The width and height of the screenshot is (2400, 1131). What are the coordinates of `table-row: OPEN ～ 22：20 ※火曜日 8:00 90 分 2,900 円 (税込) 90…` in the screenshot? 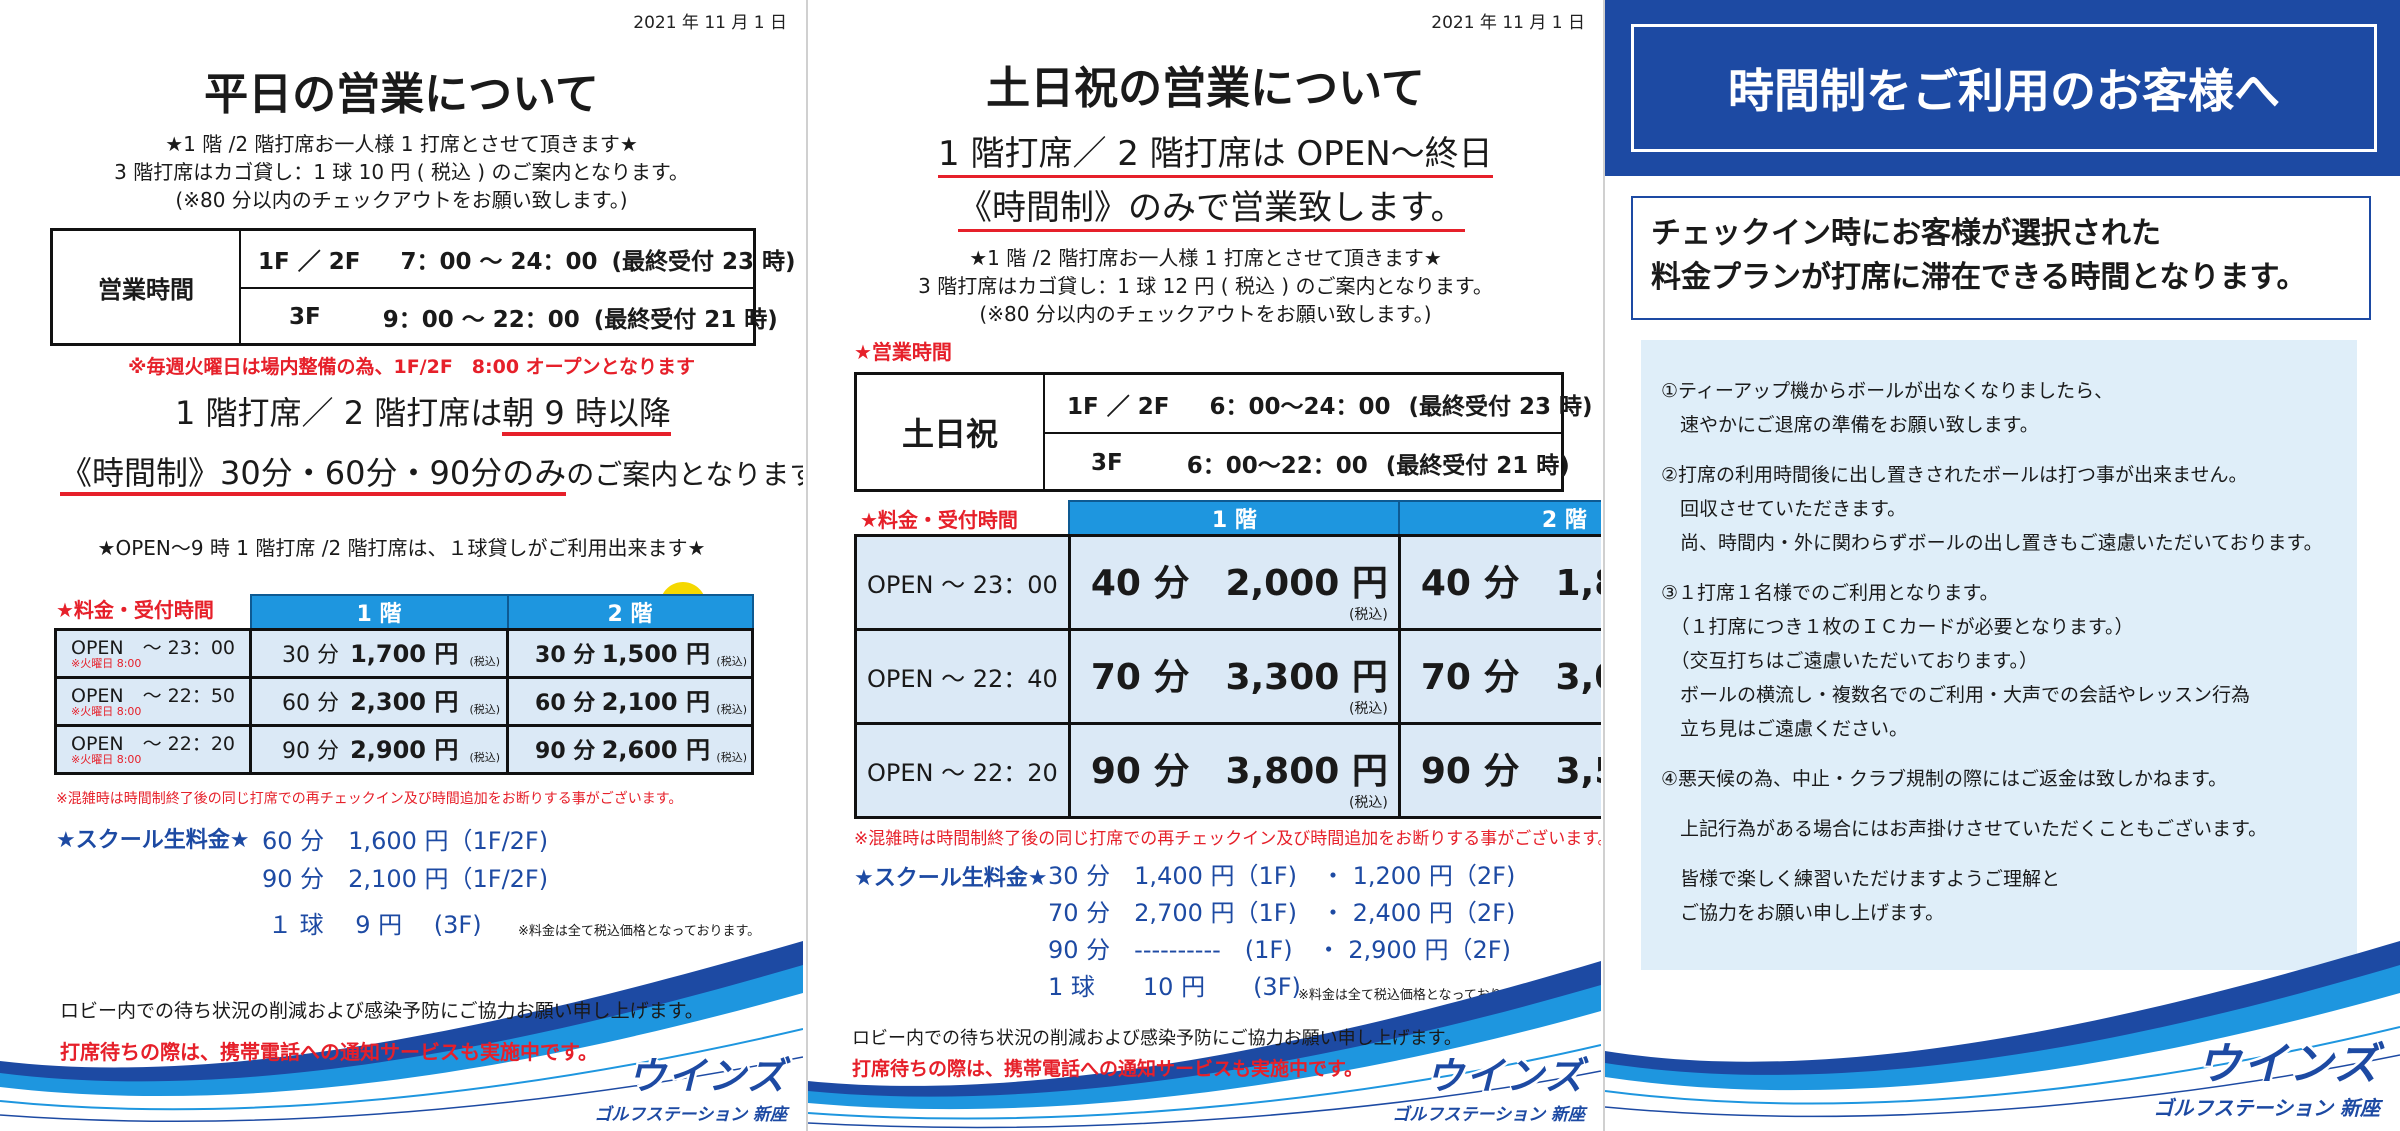 It's located at (403, 749).